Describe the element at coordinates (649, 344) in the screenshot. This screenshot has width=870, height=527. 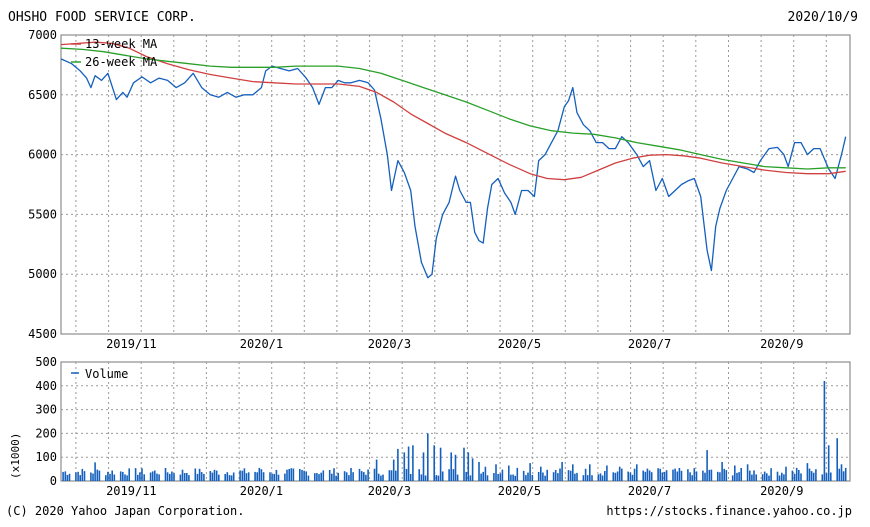
I see `price-x-tick-label: 2020/7` at that location.